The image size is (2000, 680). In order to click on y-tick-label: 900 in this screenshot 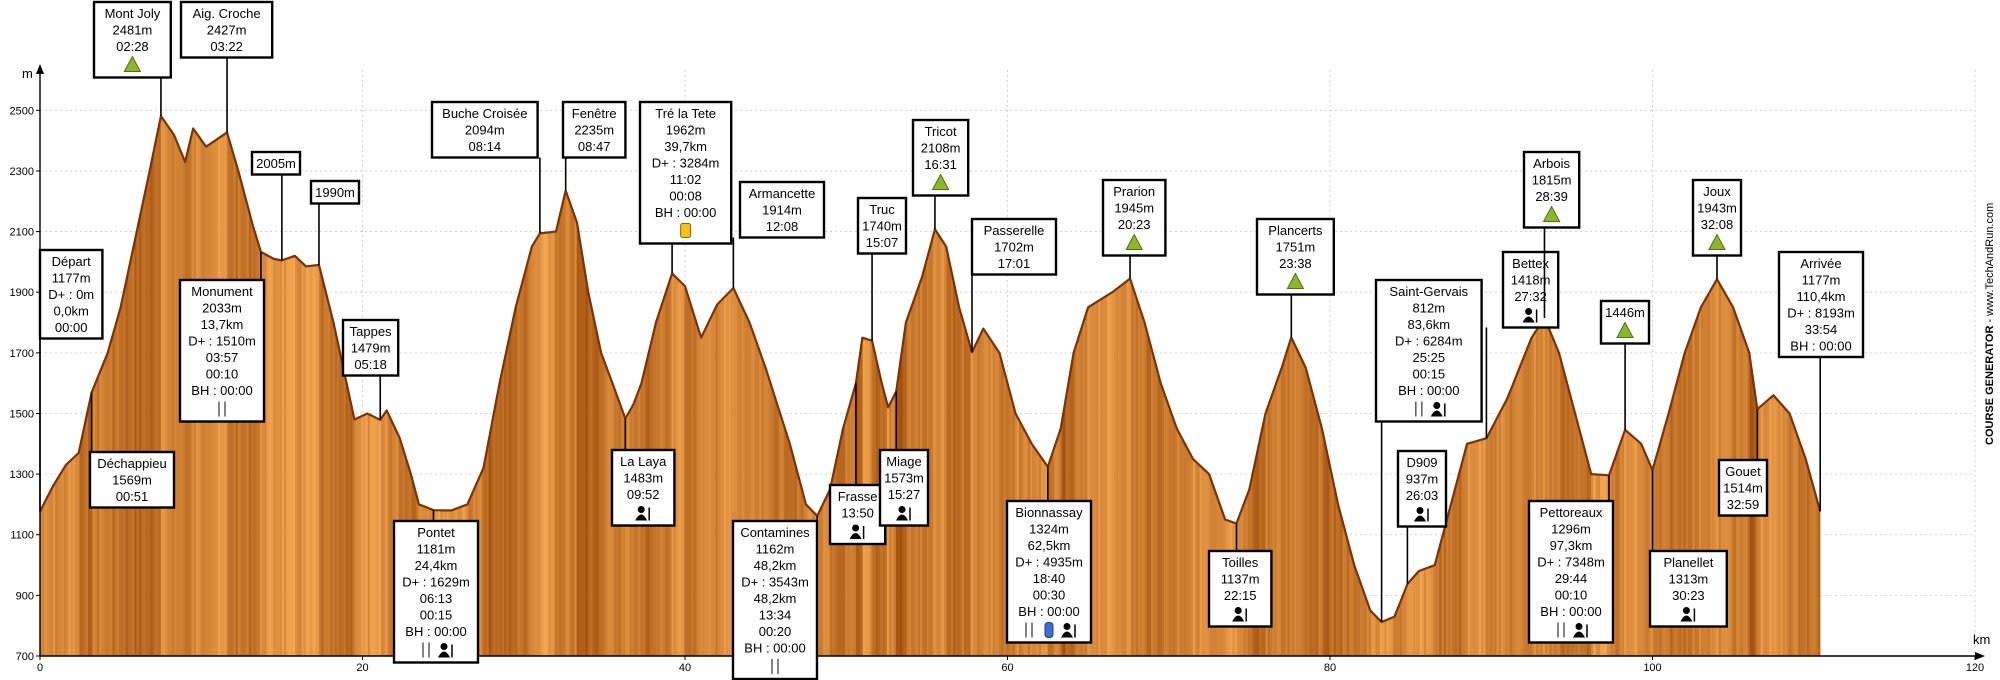, I will do `click(25, 596)`.